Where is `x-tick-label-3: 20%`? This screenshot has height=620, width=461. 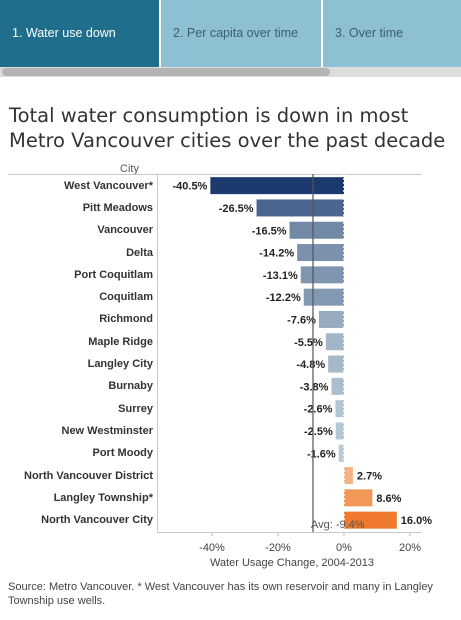 x-tick-label-3: 20% is located at coordinates (410, 548).